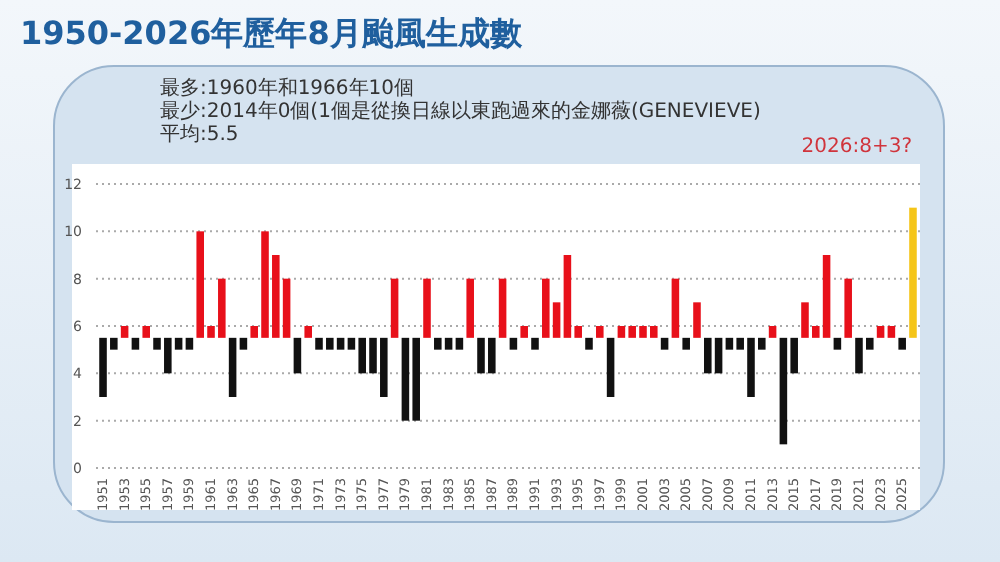 This screenshot has width=1000, height=562. Describe the element at coordinates (460, 111) in the screenshot. I see `text: 最少:2014年0個(1個是從換日線以東跑過來的金娜薇(GENEVIEVE)` at that location.